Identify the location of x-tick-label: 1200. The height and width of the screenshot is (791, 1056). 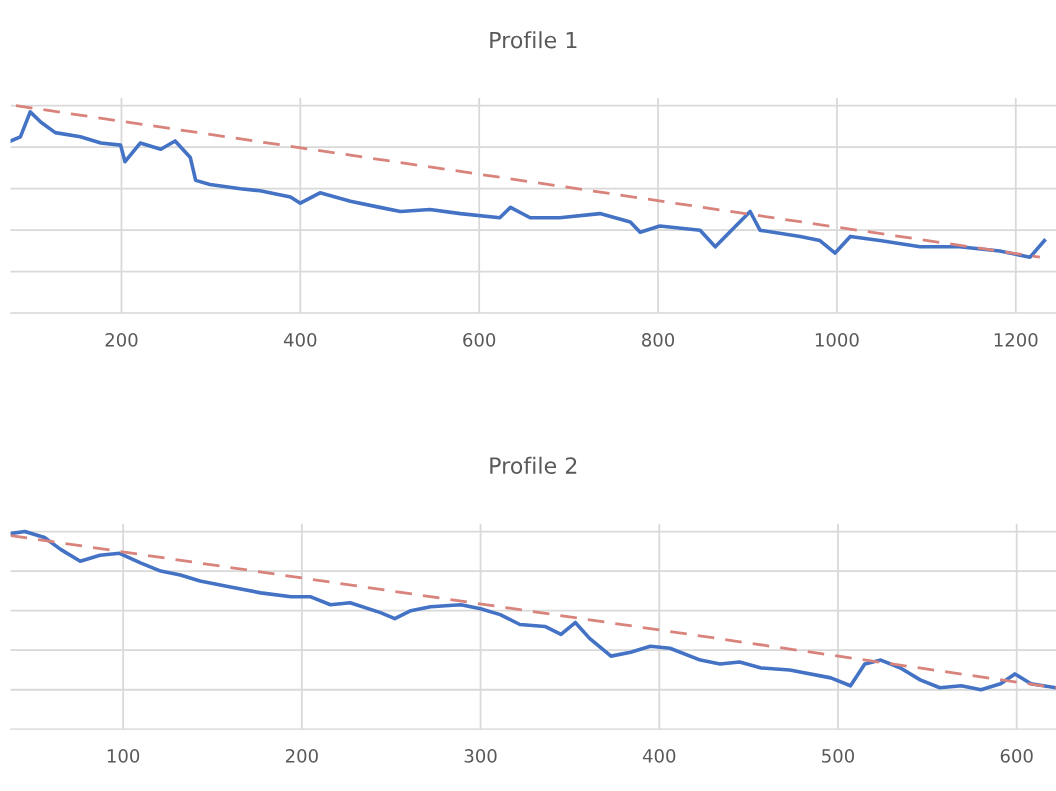
(1016, 340).